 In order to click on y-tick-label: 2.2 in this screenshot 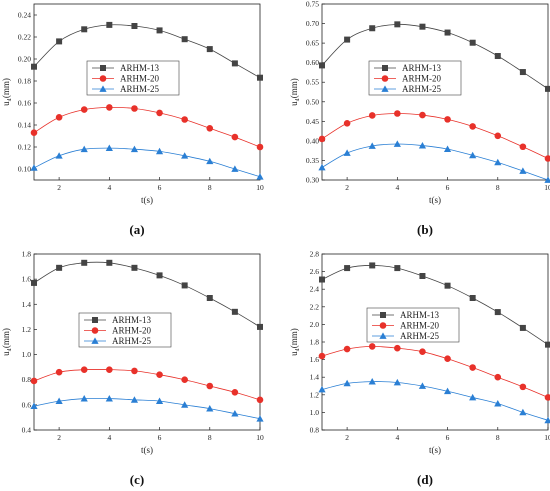, I will do `click(315, 306)`.